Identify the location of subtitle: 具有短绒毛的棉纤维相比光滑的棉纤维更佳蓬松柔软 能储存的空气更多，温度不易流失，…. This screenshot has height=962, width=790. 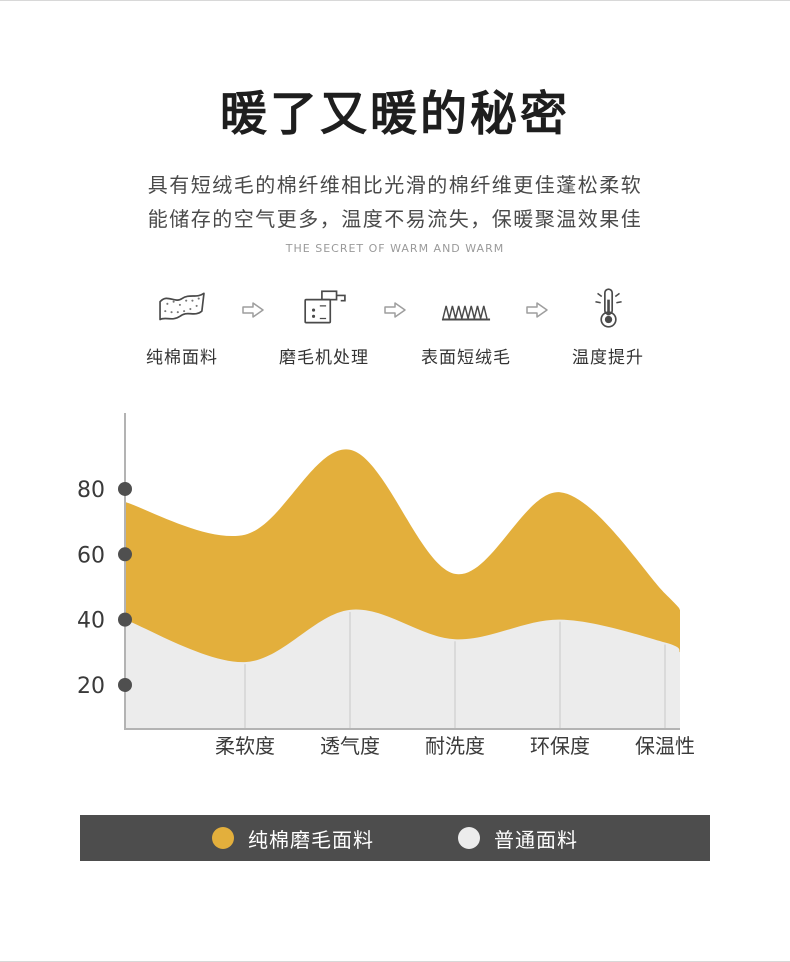
(395, 202).